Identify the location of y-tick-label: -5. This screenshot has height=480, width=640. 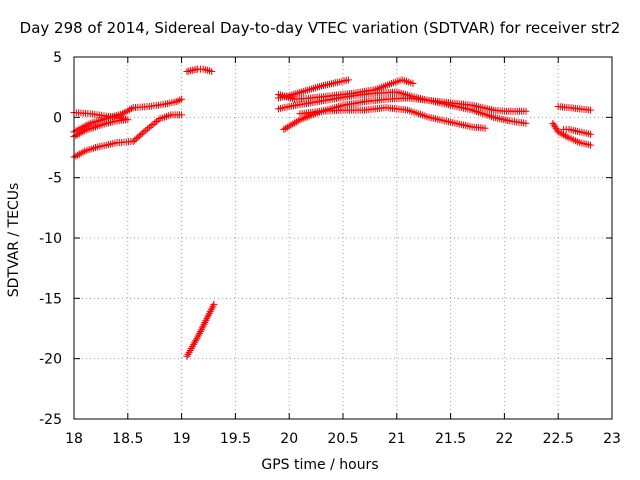
(55, 179).